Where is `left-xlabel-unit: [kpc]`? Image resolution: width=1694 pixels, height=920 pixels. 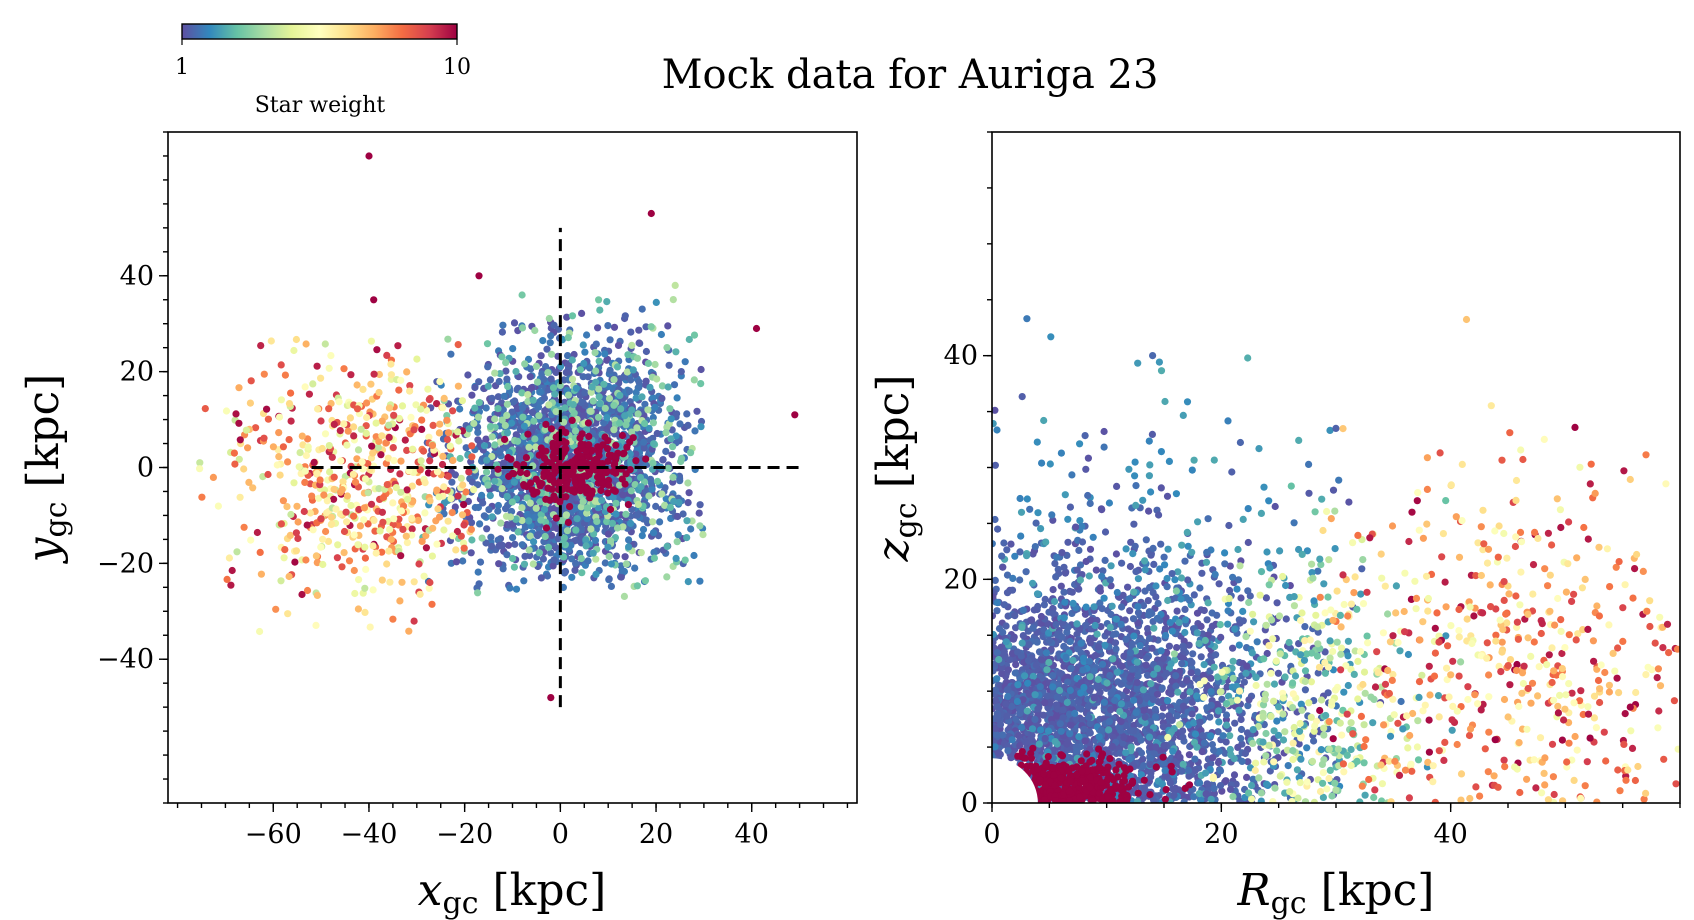
left-xlabel-unit: [kpc] is located at coordinates (543, 890).